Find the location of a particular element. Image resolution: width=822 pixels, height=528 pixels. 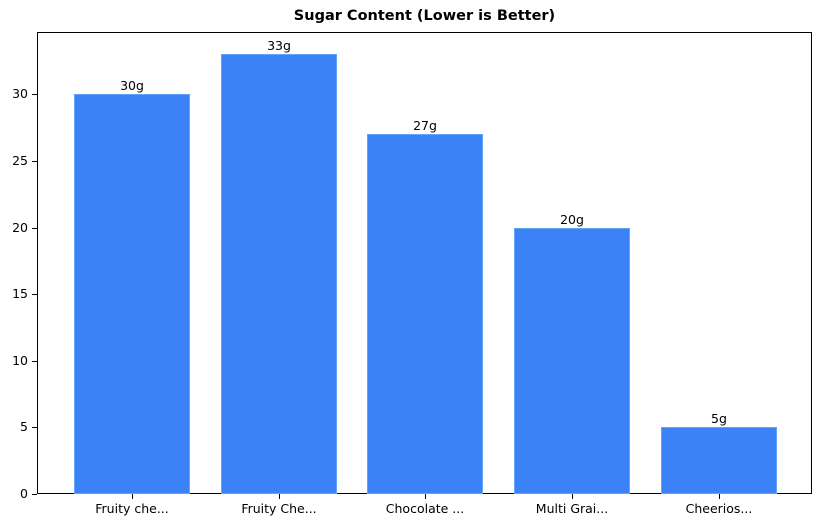

y-tick-label: 30 is located at coordinates (20, 94).